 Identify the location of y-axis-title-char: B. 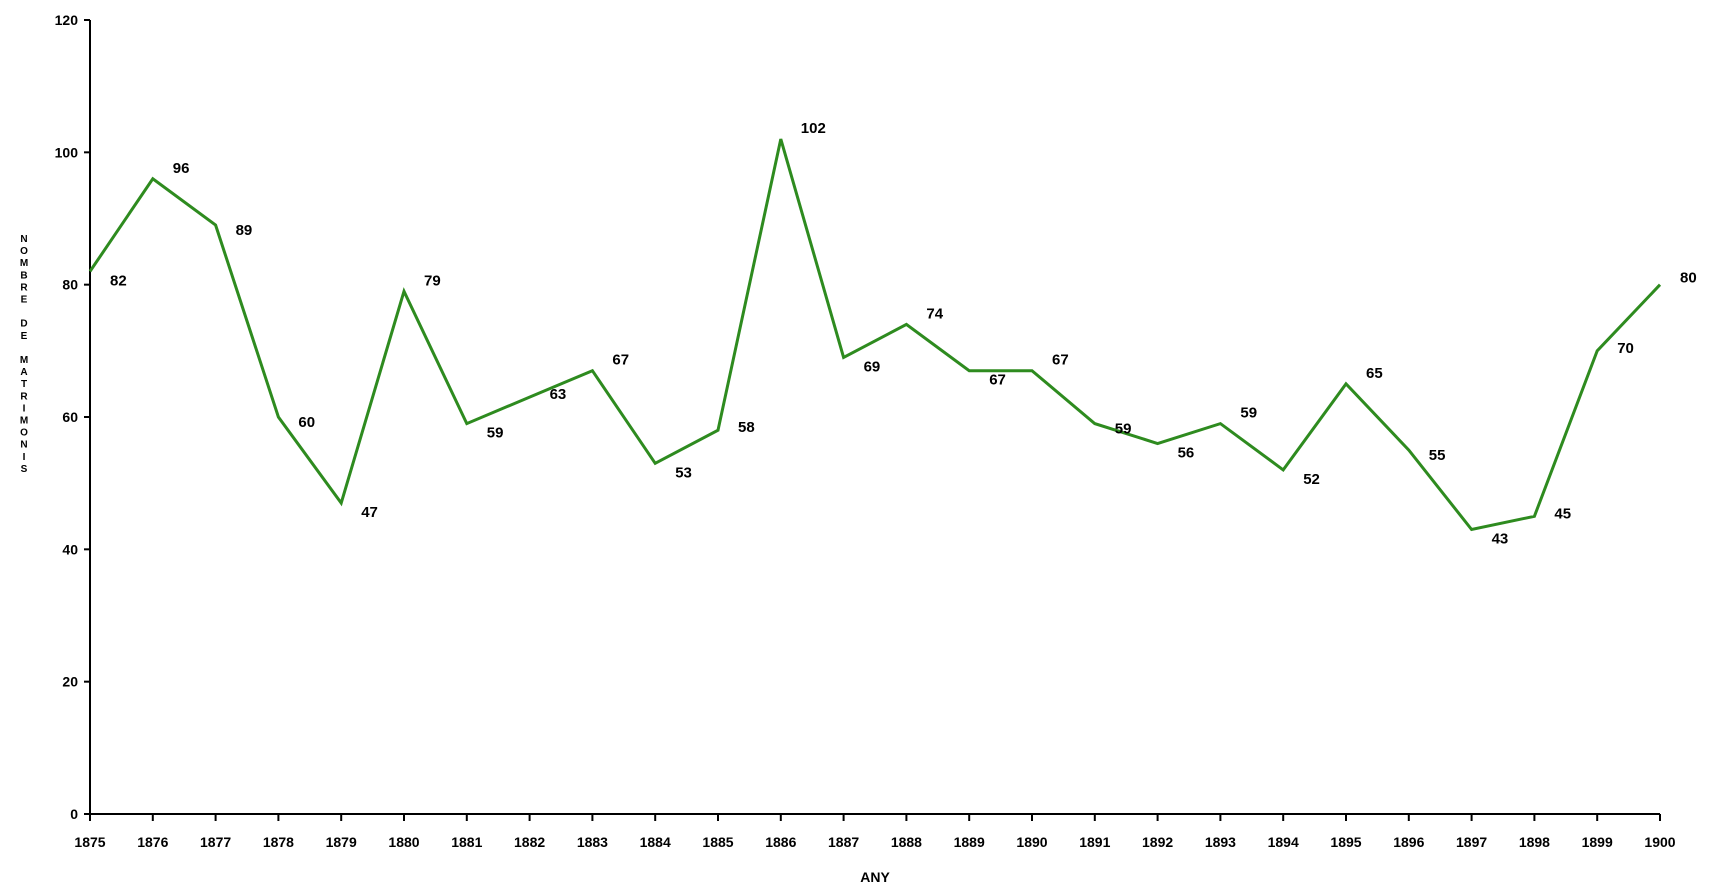
(23, 275).